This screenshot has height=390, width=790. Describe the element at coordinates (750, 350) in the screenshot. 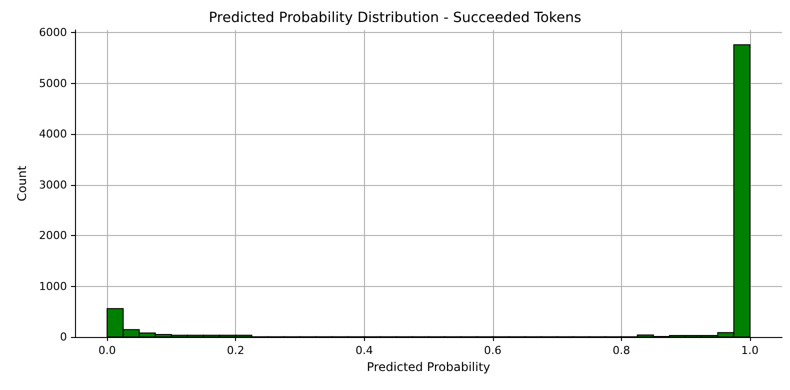

I see `x-tick-label: 1.0` at that location.